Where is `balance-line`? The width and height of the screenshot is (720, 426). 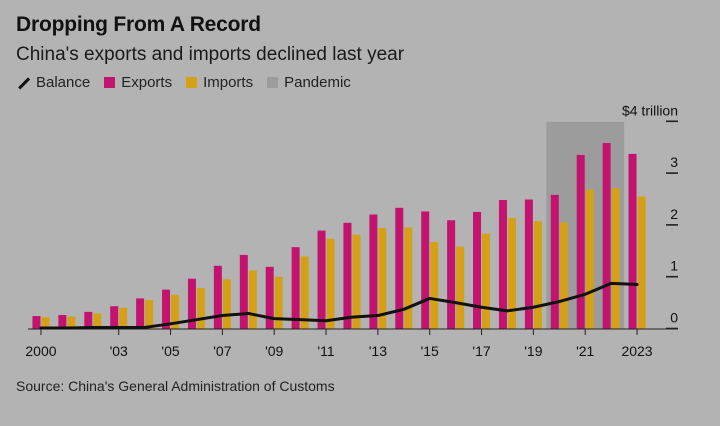
balance-line is located at coordinates (339, 305).